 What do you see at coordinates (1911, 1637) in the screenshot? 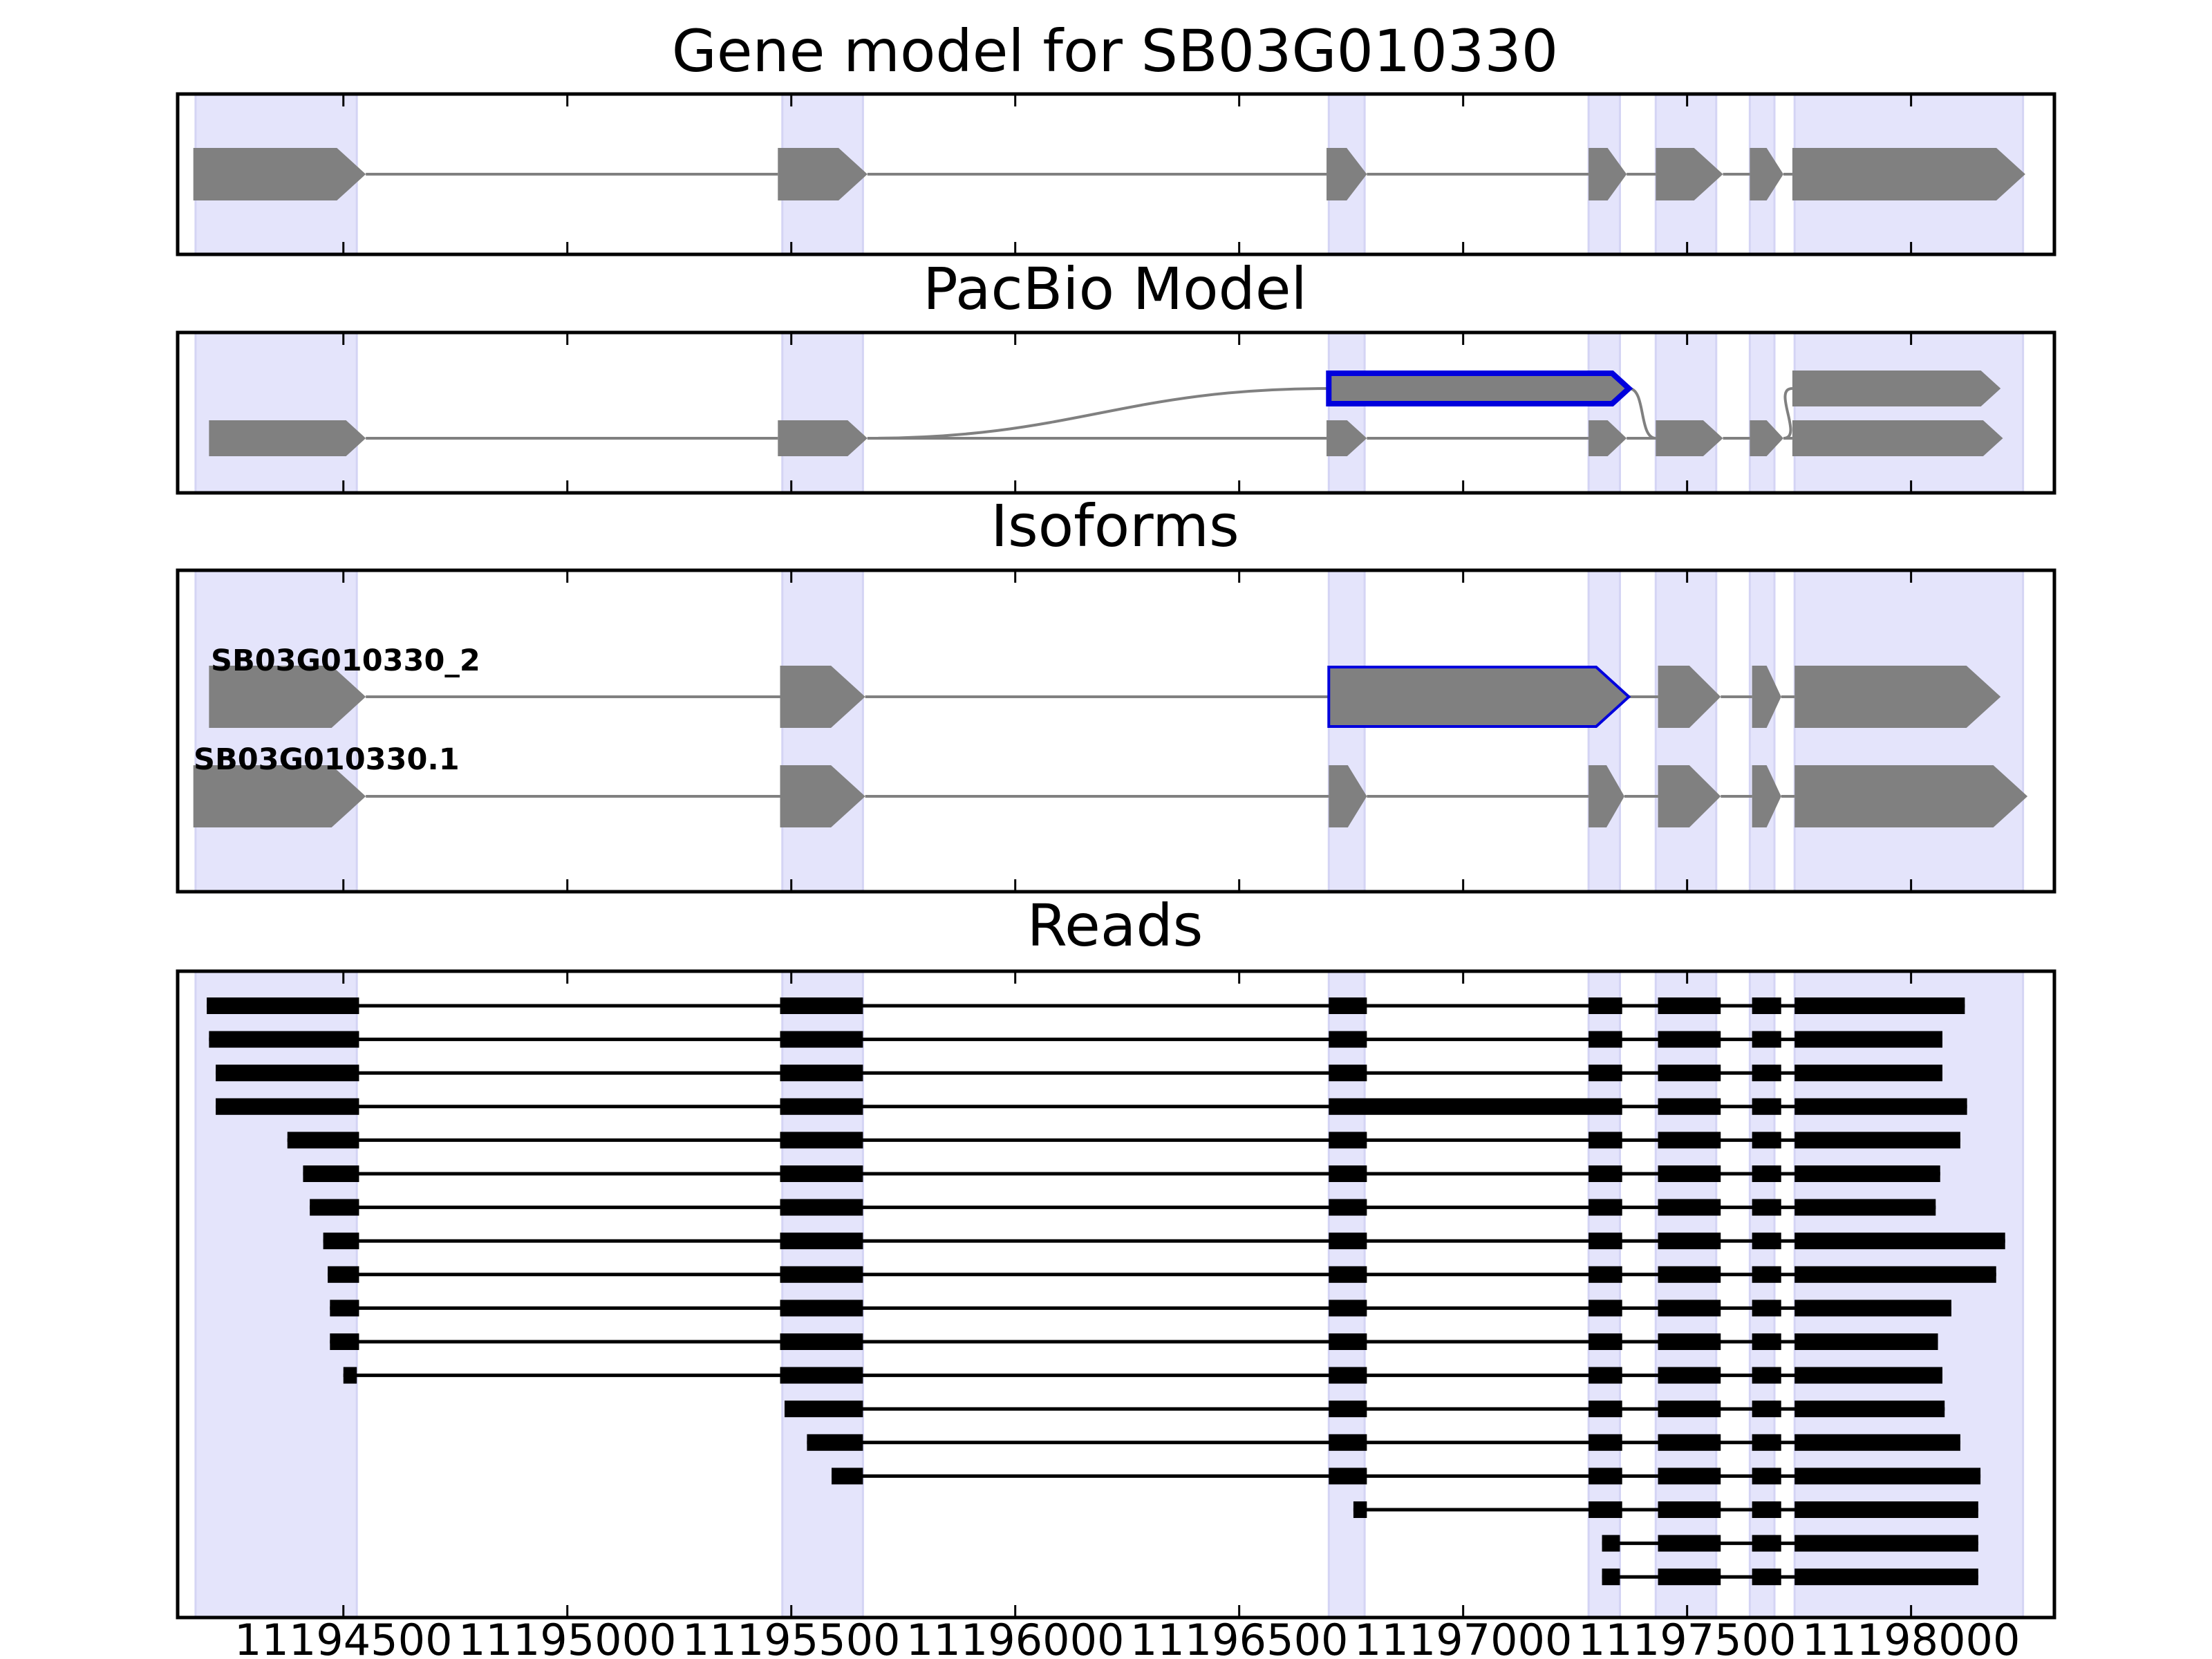
I see `x-tick-label: 11198000` at bounding box center [1911, 1637].